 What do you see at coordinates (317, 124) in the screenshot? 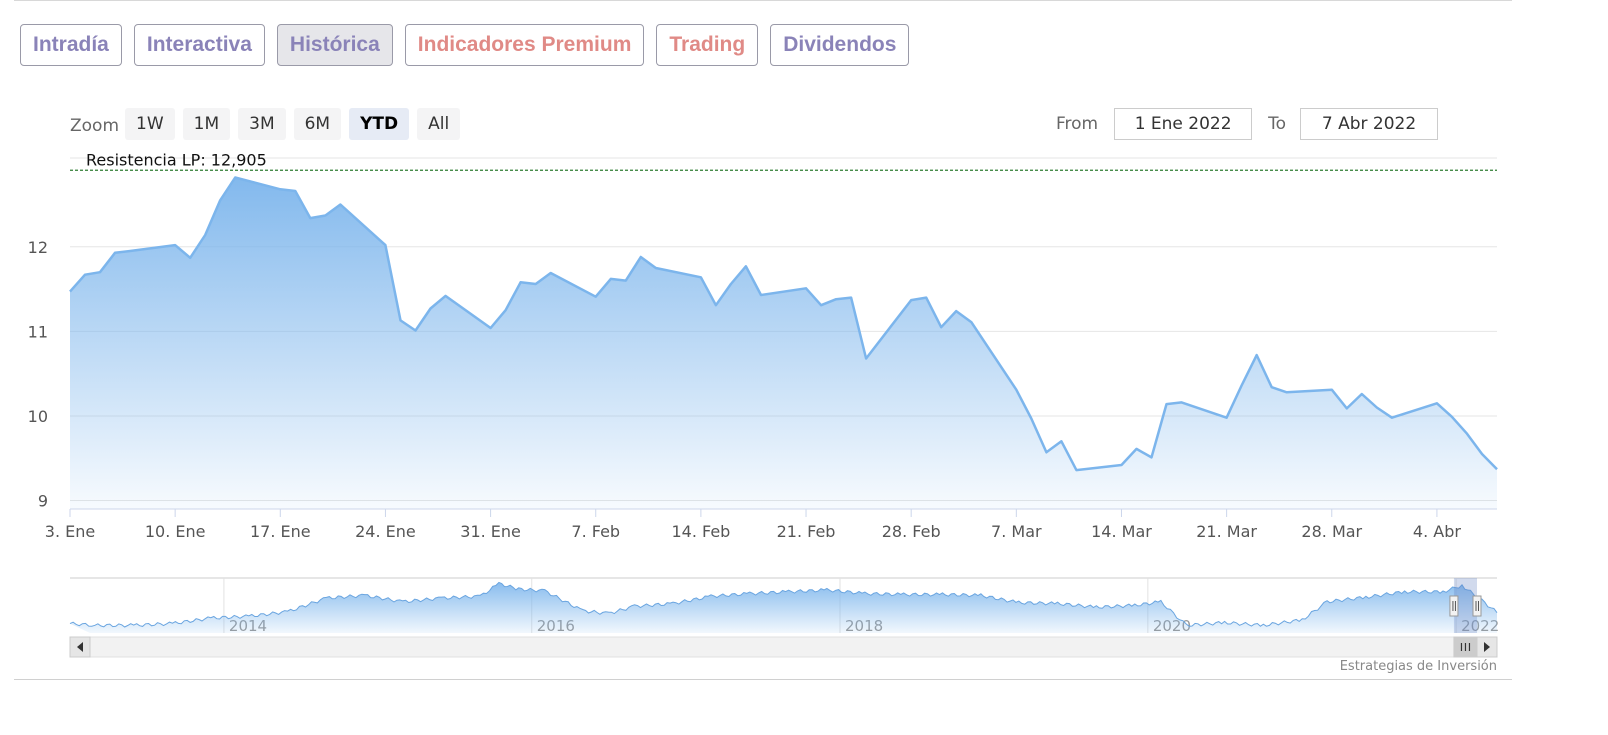
I see `zoom-button-6m: 6M` at bounding box center [317, 124].